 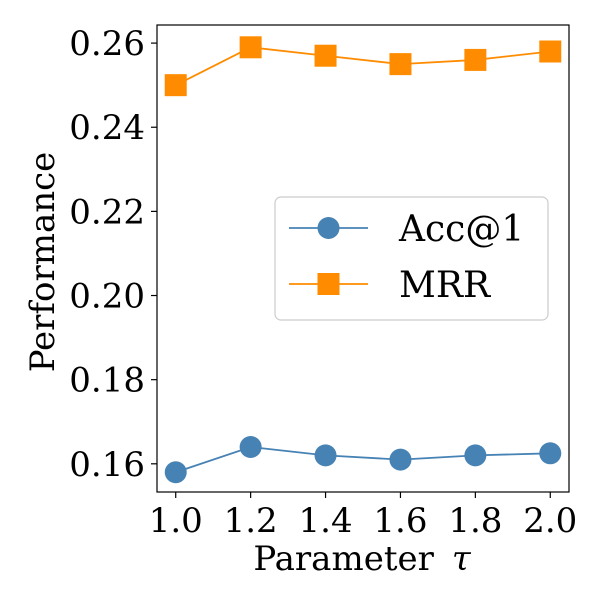 I want to click on x-axis-label-text: Parameter, so click(x=343, y=559).